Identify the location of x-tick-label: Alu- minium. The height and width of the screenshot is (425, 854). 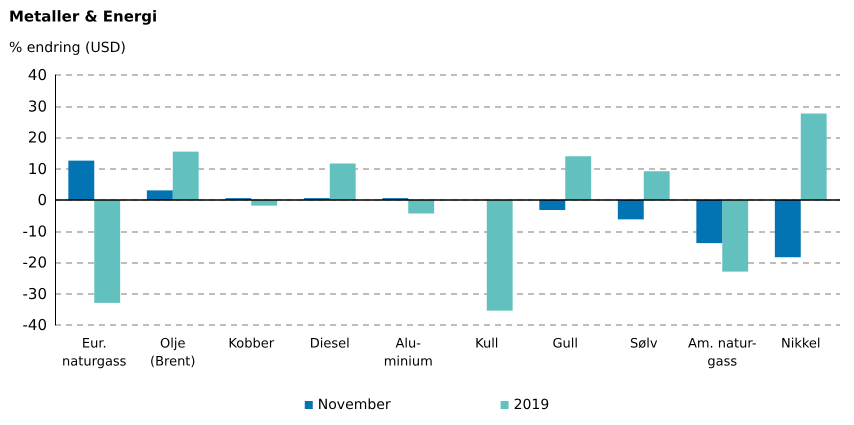
(408, 353).